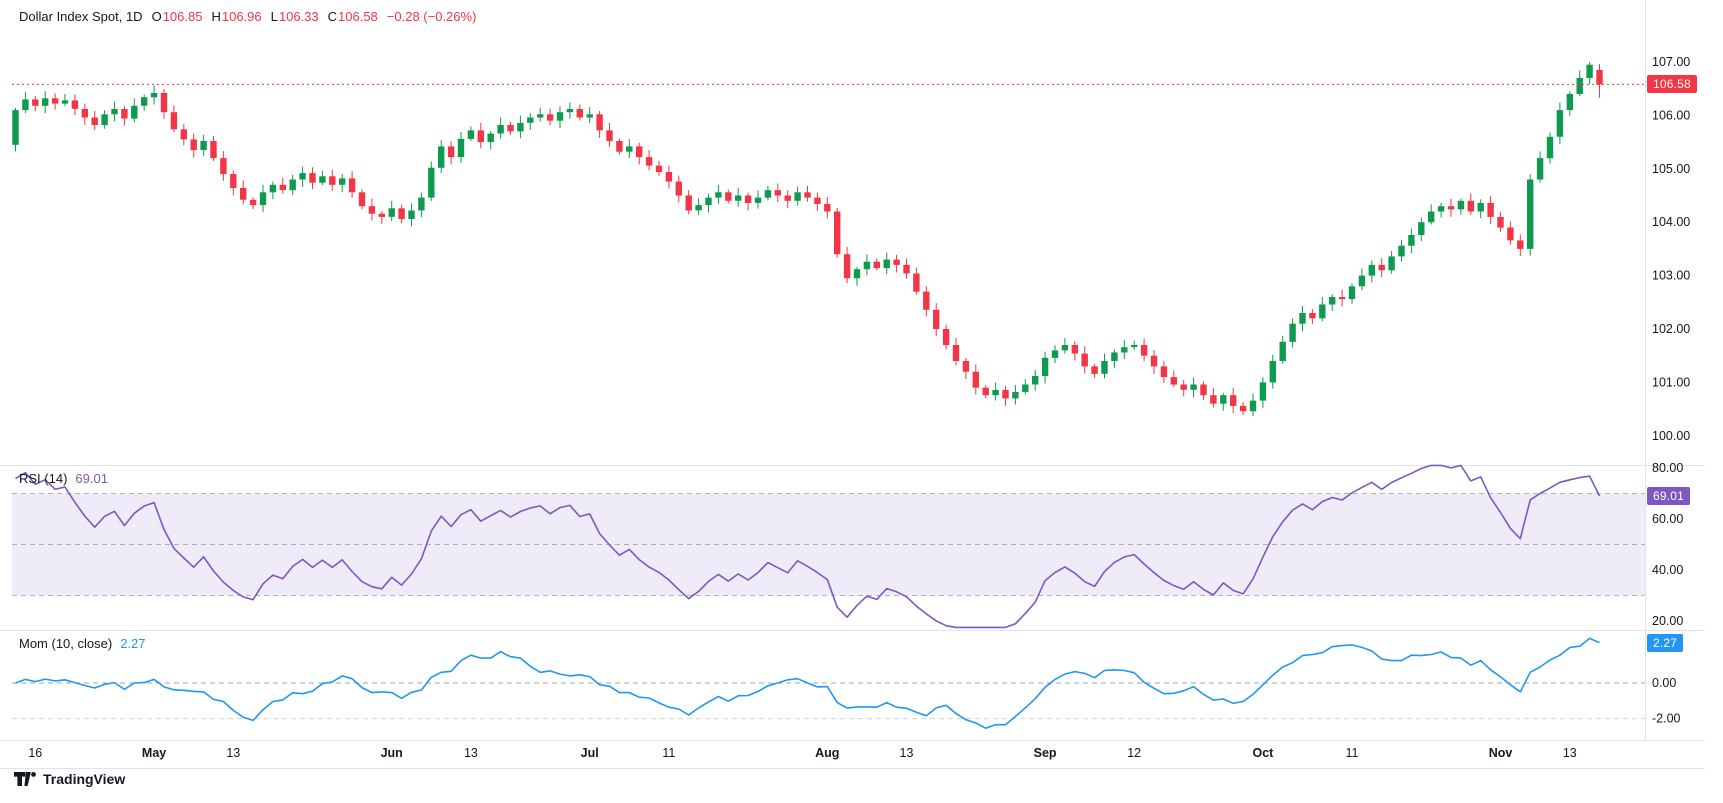 This screenshot has height=803, width=1723. I want to click on price-axis-label: 100.00, so click(1671, 436).